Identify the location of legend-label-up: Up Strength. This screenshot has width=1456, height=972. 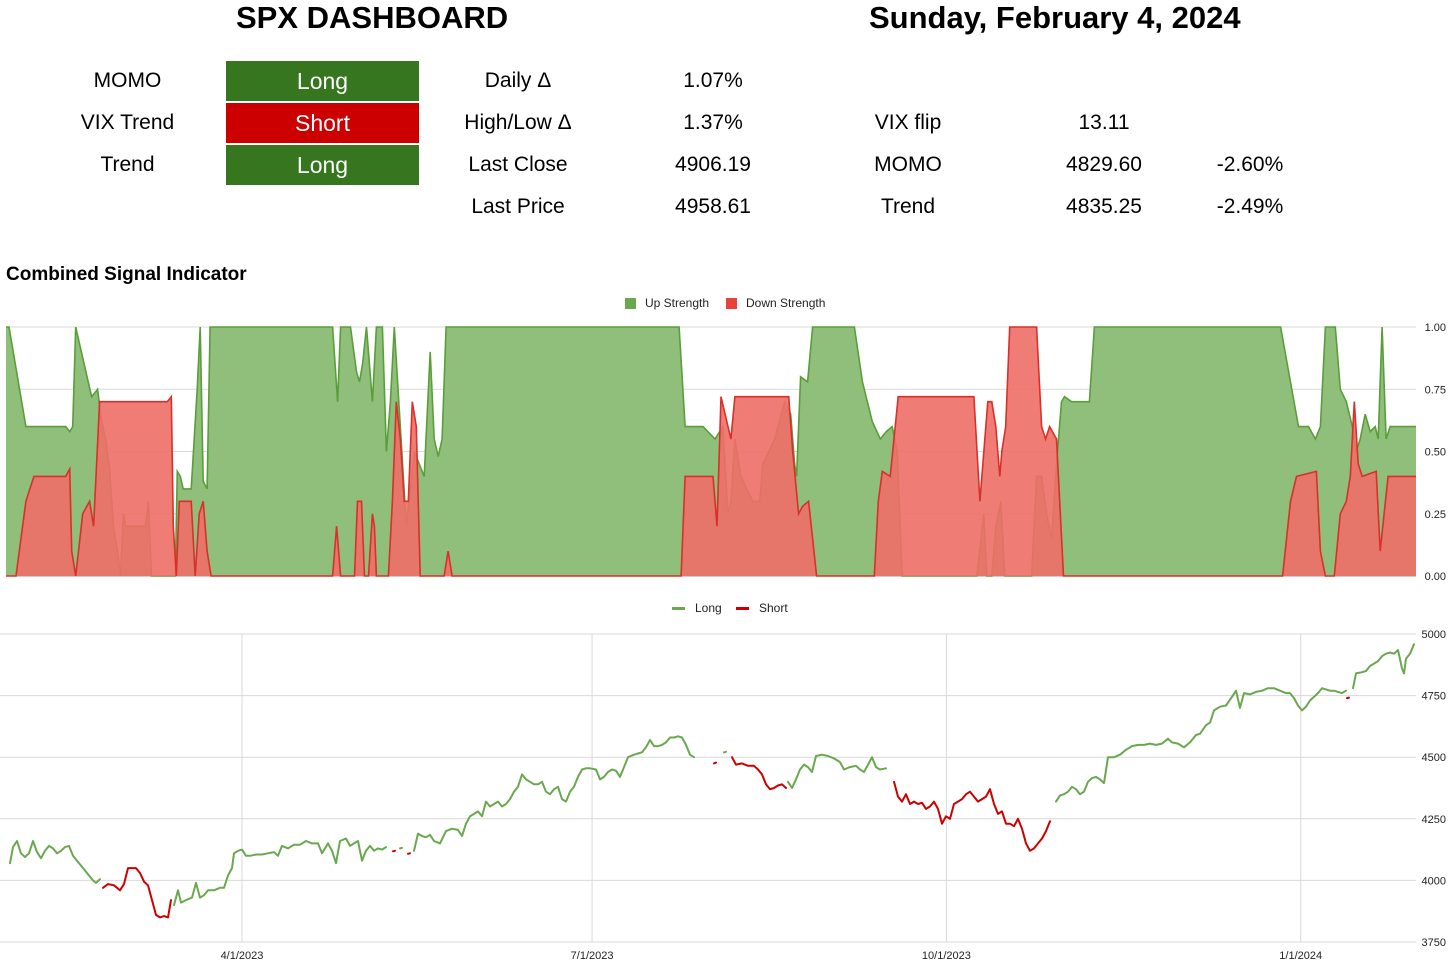
(677, 303).